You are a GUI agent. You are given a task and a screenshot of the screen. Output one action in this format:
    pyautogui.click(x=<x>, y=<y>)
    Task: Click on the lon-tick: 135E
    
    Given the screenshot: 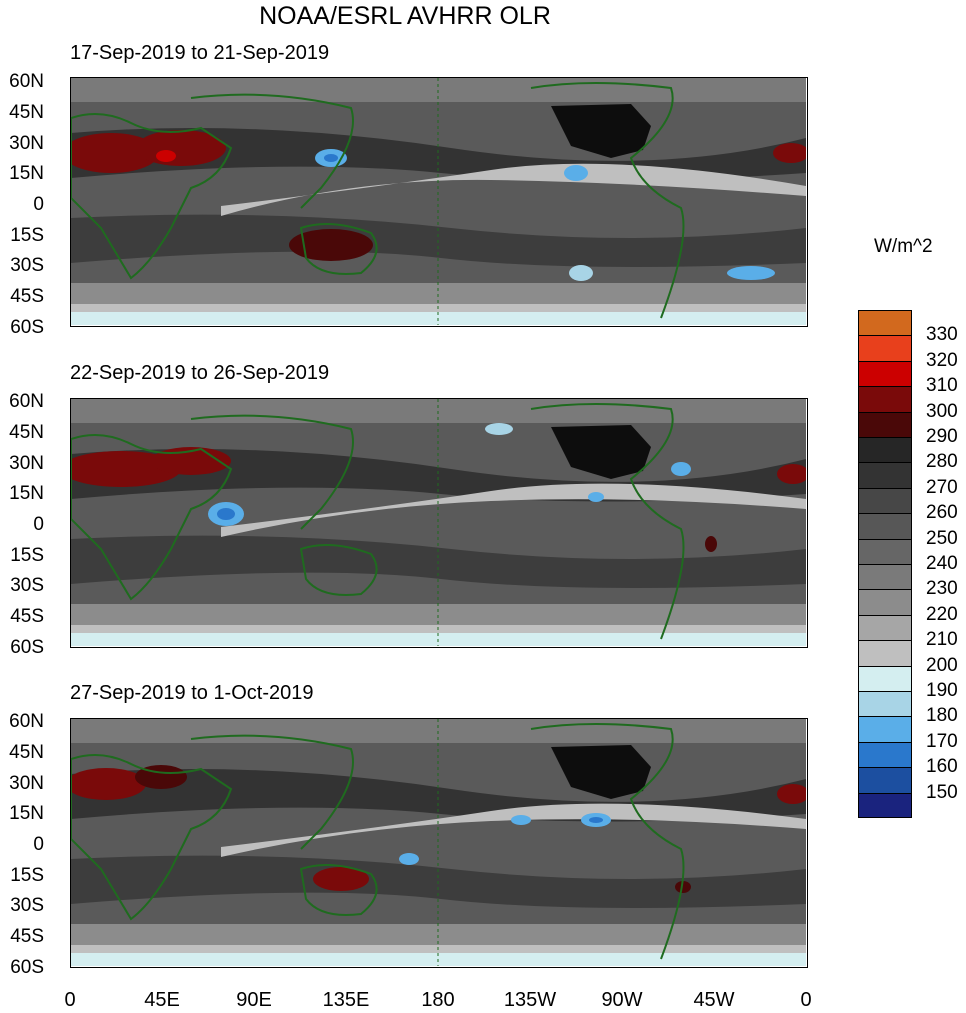 What is the action you would take?
    pyautogui.click(x=346, y=1000)
    